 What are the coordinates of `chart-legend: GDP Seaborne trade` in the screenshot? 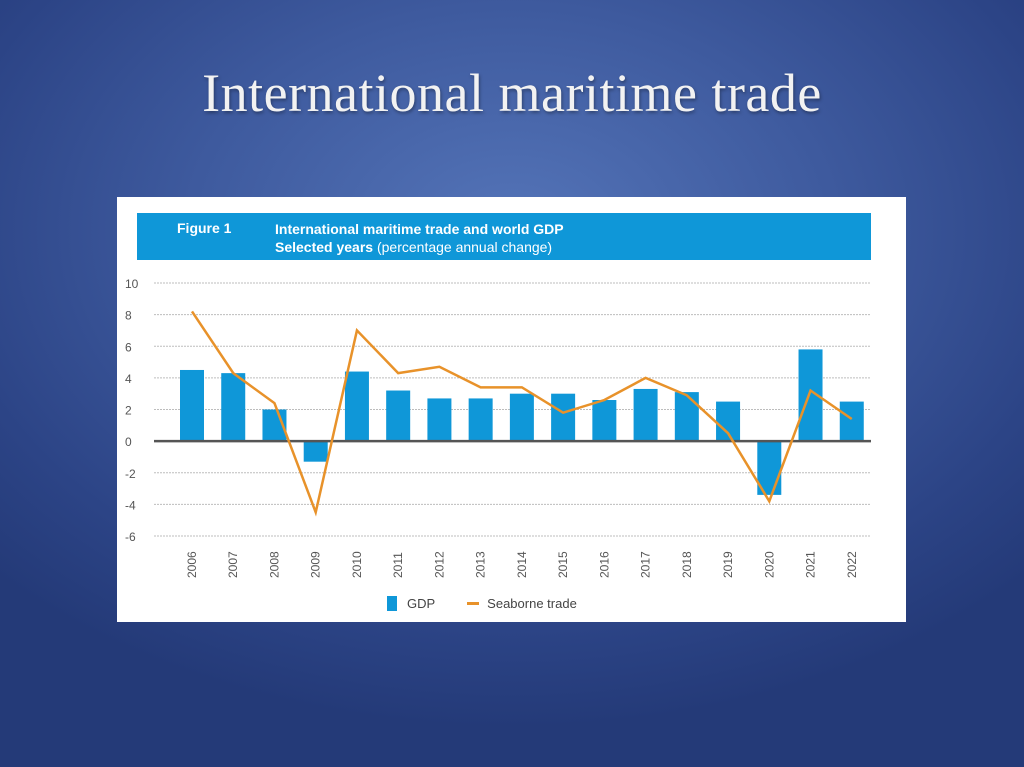 It's located at (482, 603).